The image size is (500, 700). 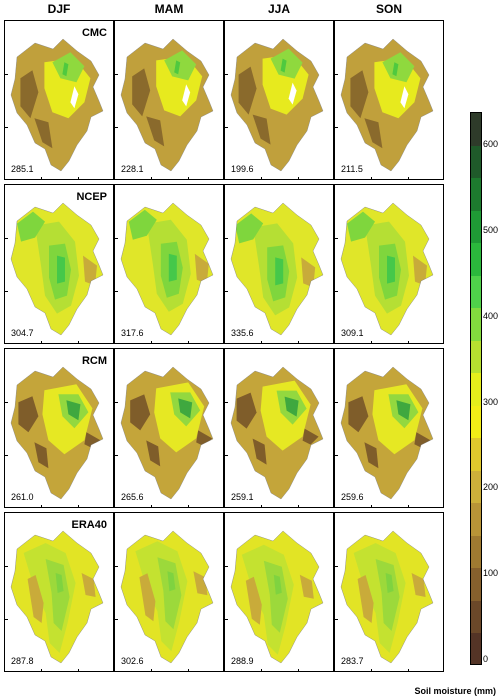 What do you see at coordinates (89, 525) in the screenshot?
I see `dataset-label: ERA40` at bounding box center [89, 525].